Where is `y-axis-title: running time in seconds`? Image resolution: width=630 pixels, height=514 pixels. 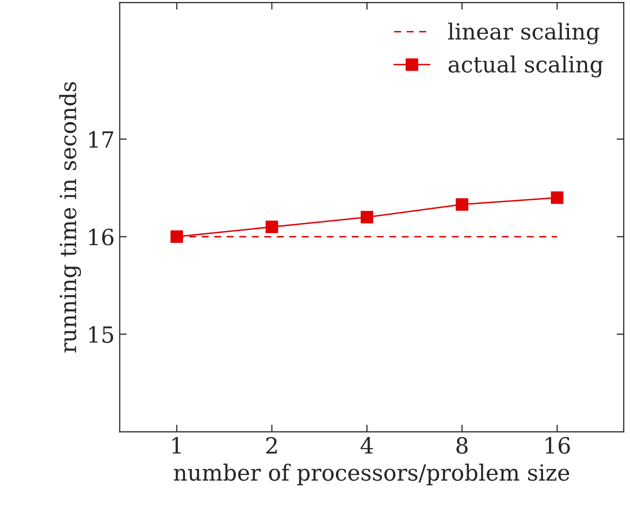
y-axis-title: running time in seconds is located at coordinates (70, 217).